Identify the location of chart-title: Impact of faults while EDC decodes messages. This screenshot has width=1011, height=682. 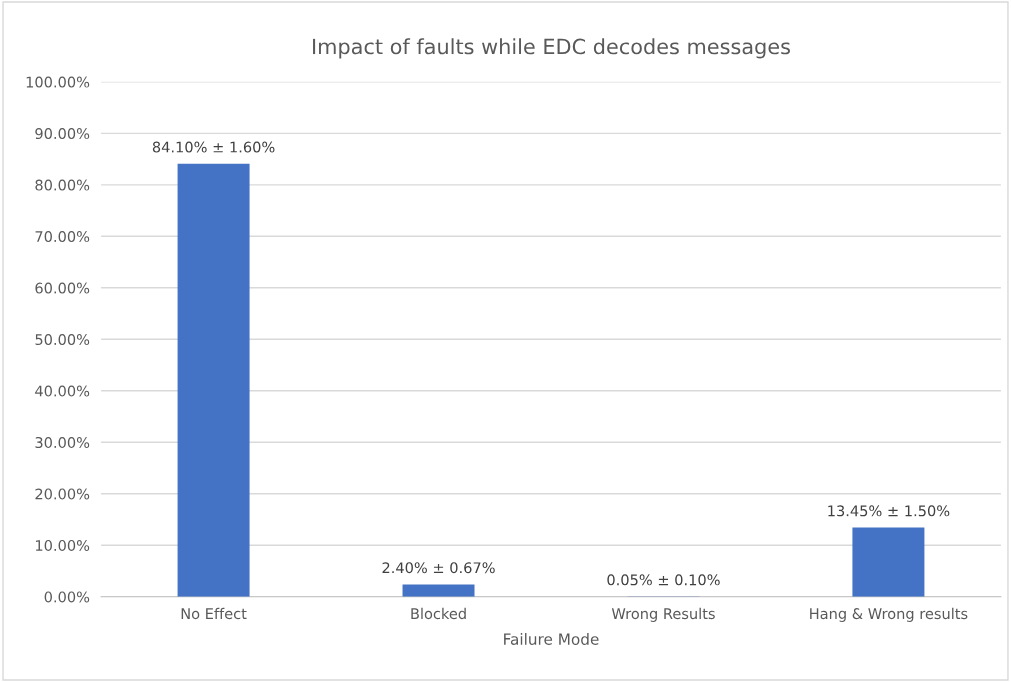
(551, 48).